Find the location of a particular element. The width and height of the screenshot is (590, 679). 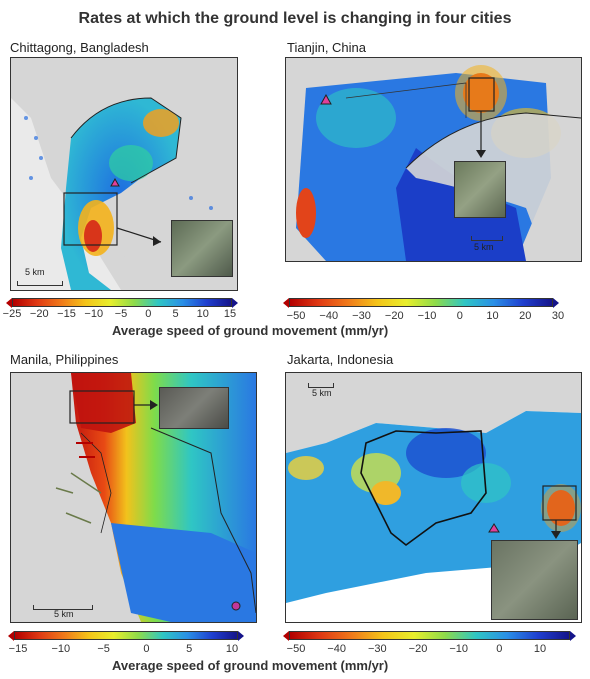

colorbar-ticks-chittagong: −25 −20 −15 −10 −5 0 5 10 15 is located at coordinates (119, 315).